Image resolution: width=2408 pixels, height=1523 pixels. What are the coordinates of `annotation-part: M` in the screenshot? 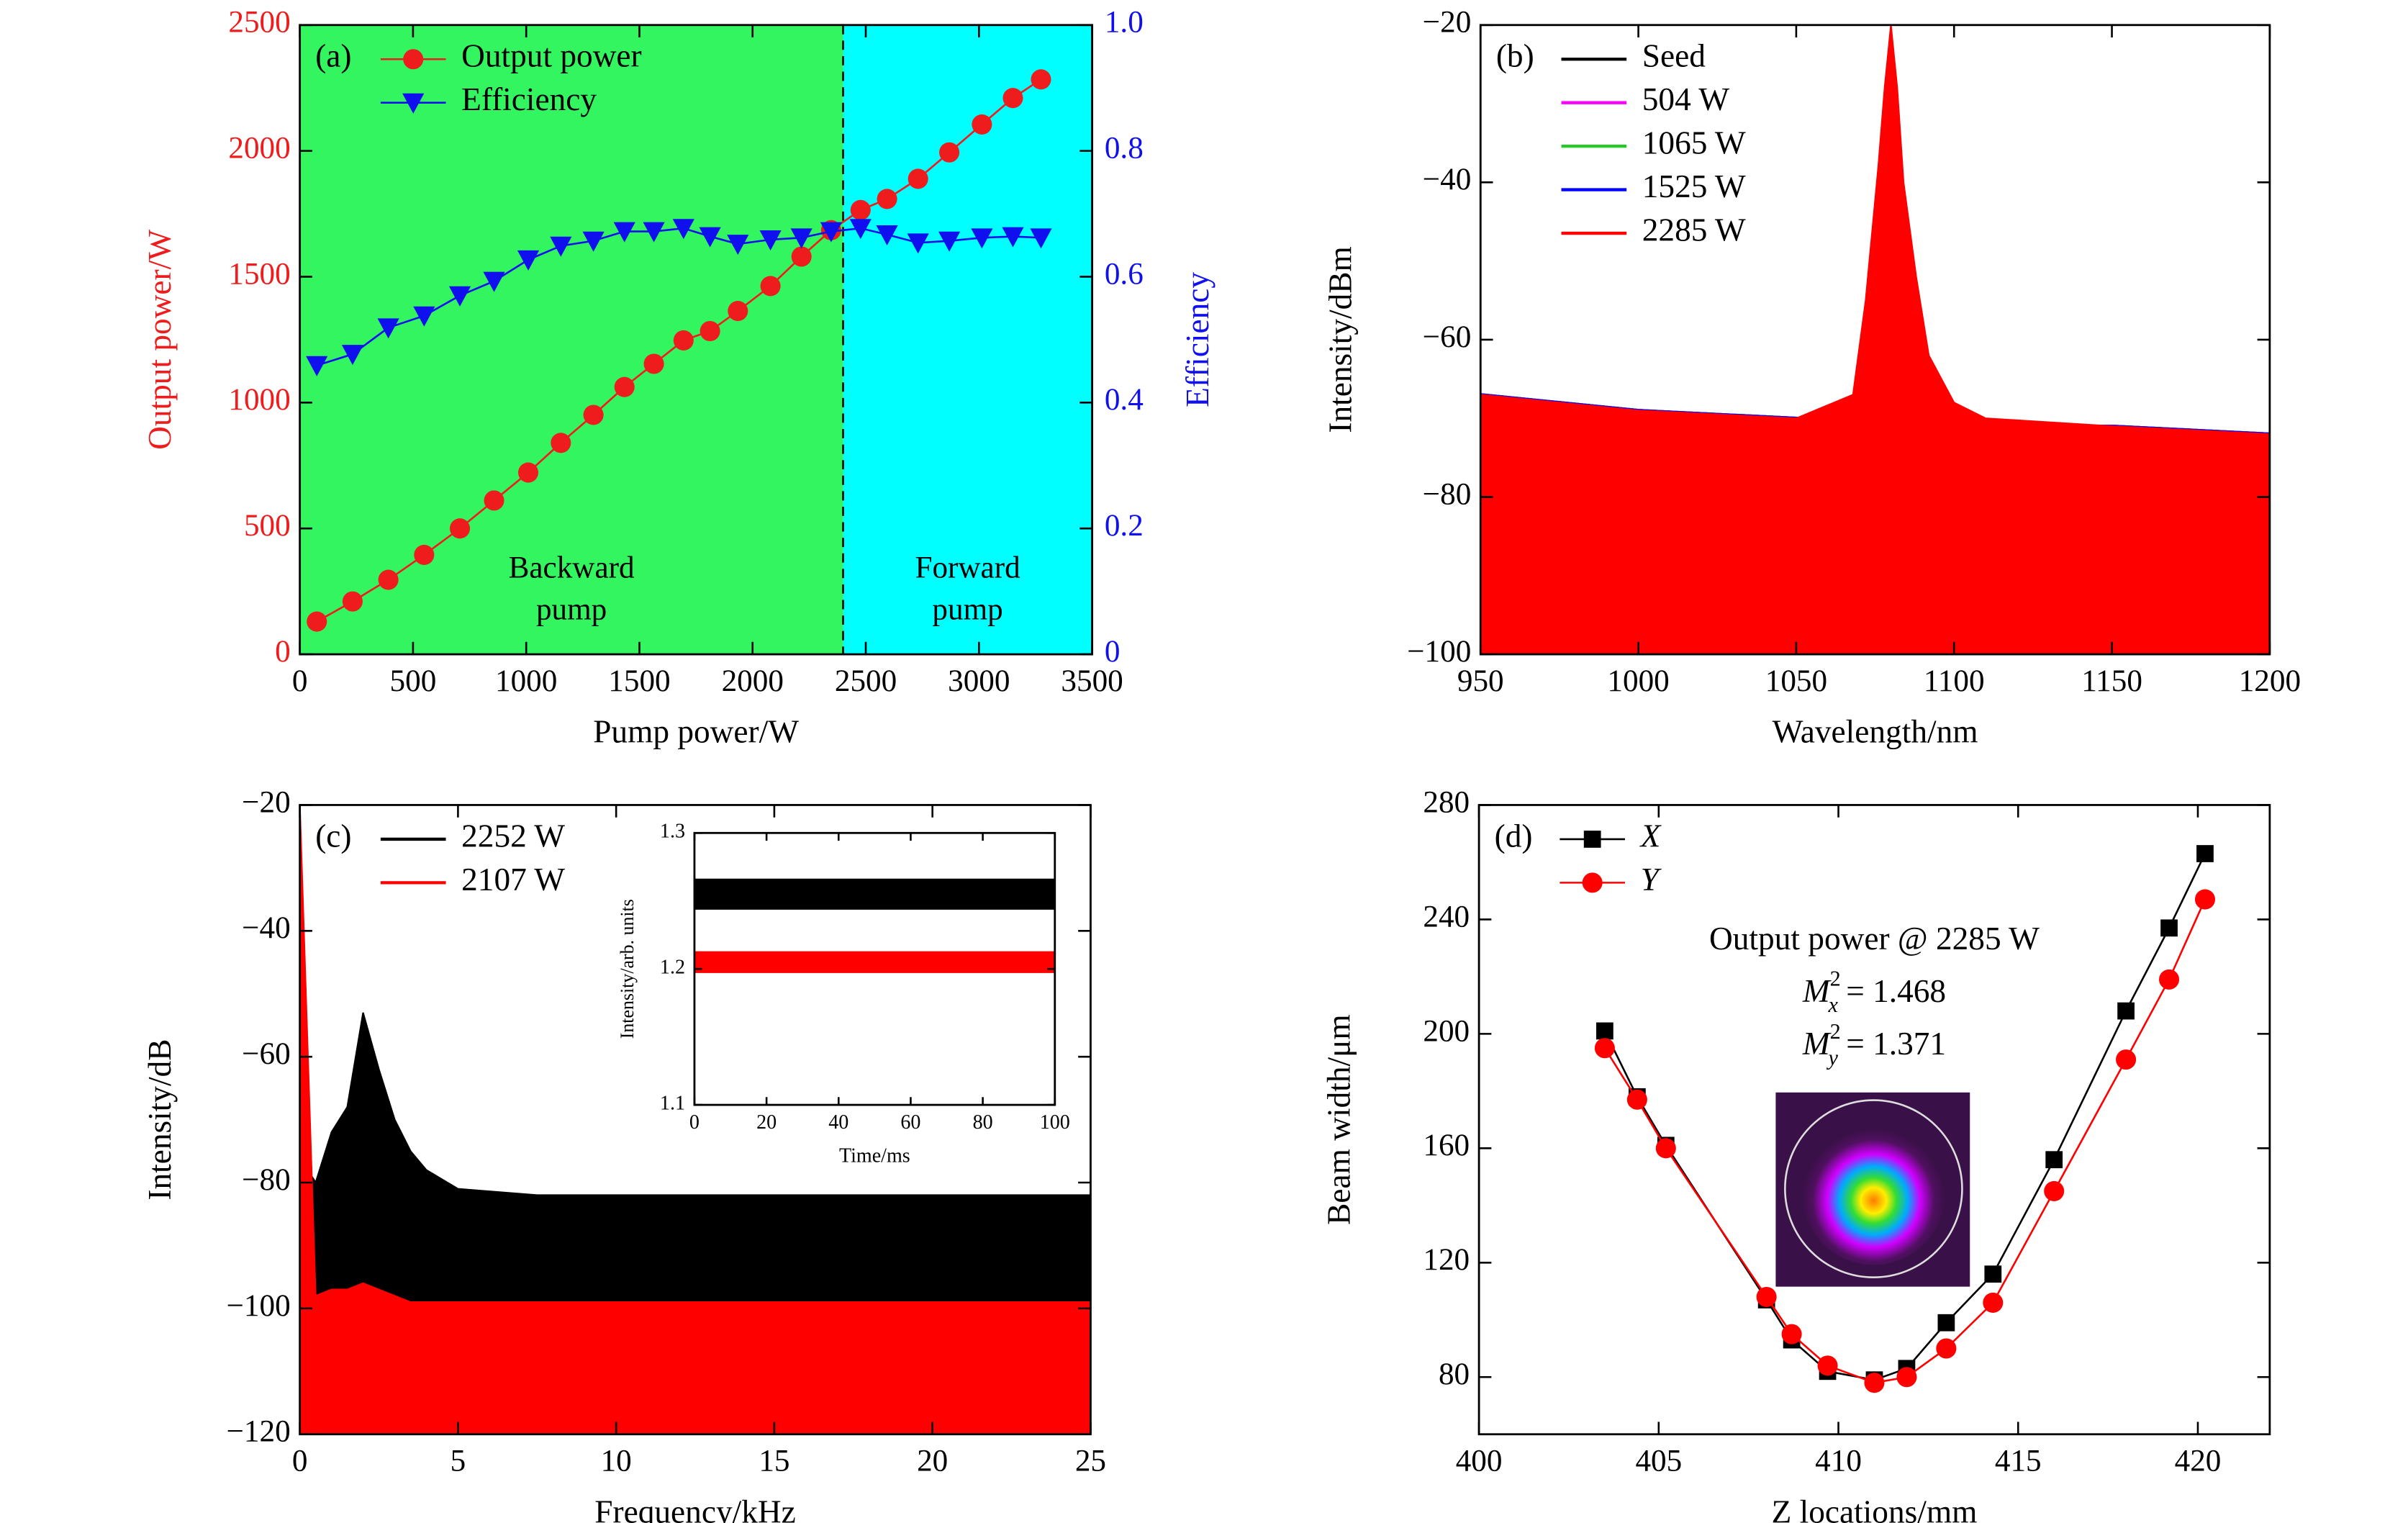 It's located at (1817, 991).